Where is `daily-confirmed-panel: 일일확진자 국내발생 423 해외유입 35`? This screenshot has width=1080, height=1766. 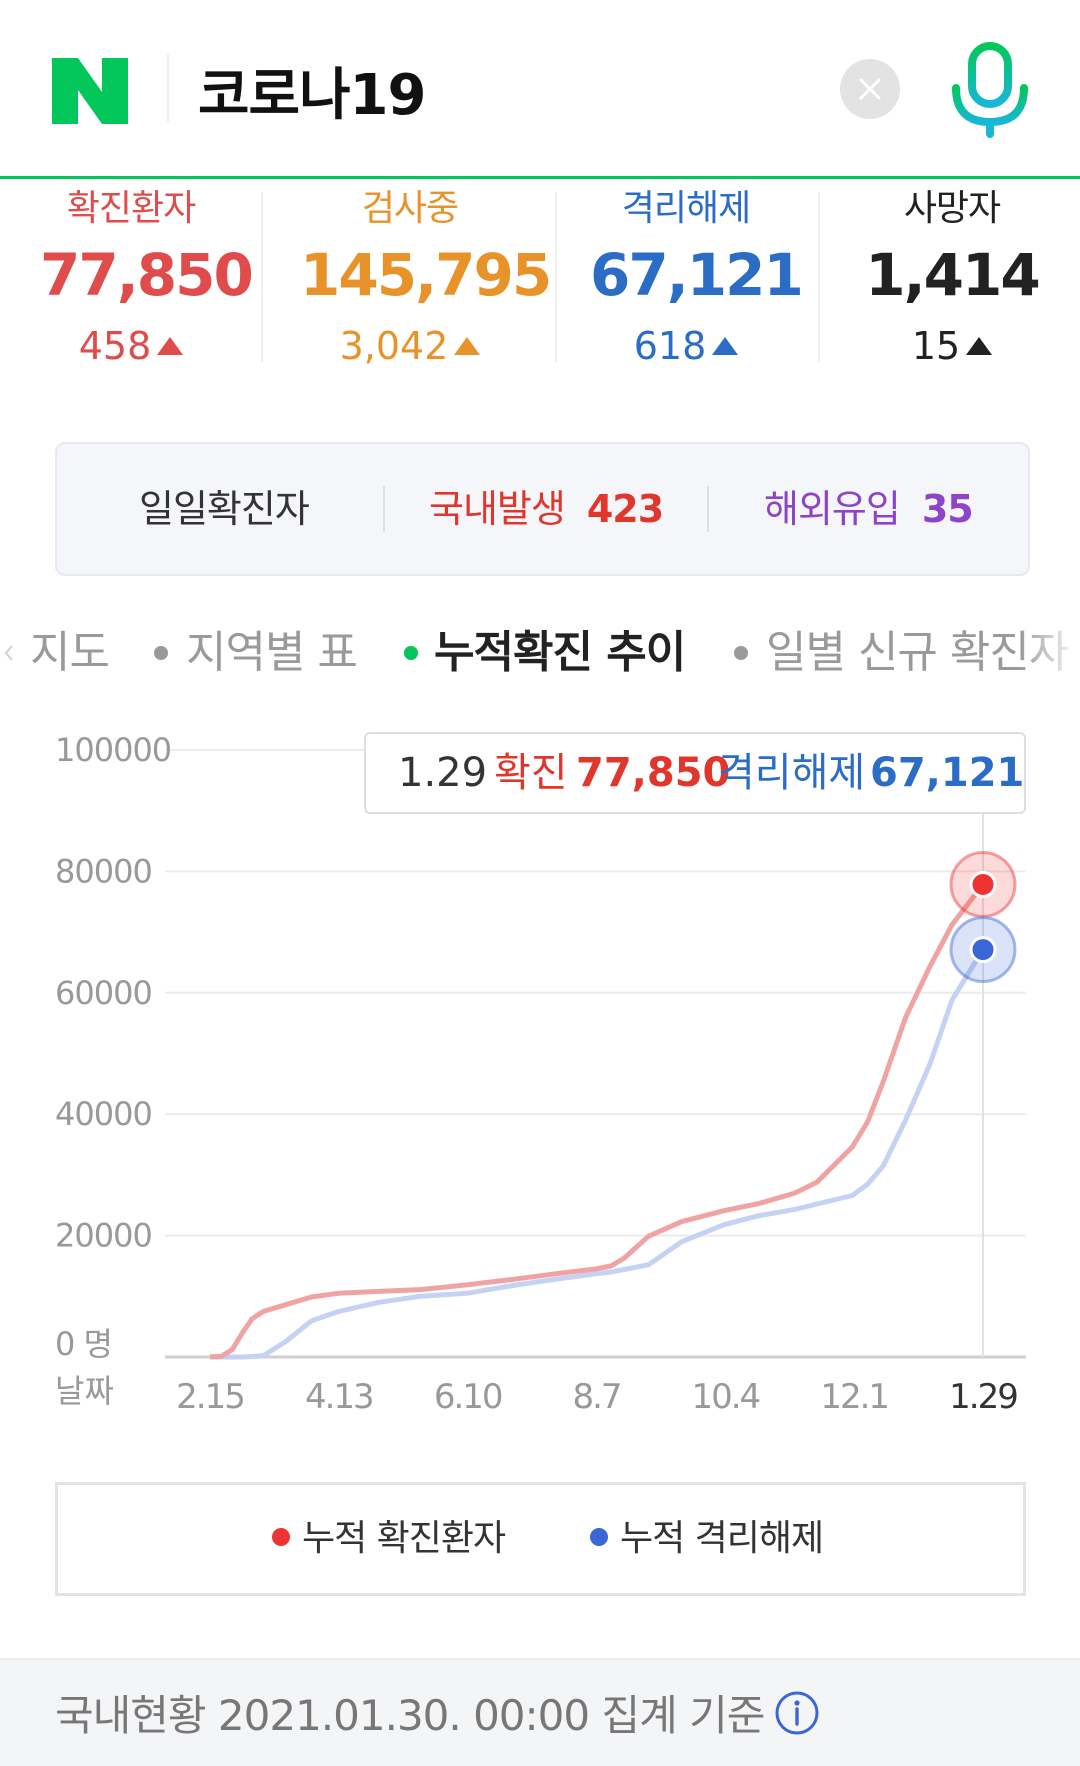
daily-confirmed-panel: 일일확진자 국내발생 423 해외유입 35 is located at coordinates (542, 509).